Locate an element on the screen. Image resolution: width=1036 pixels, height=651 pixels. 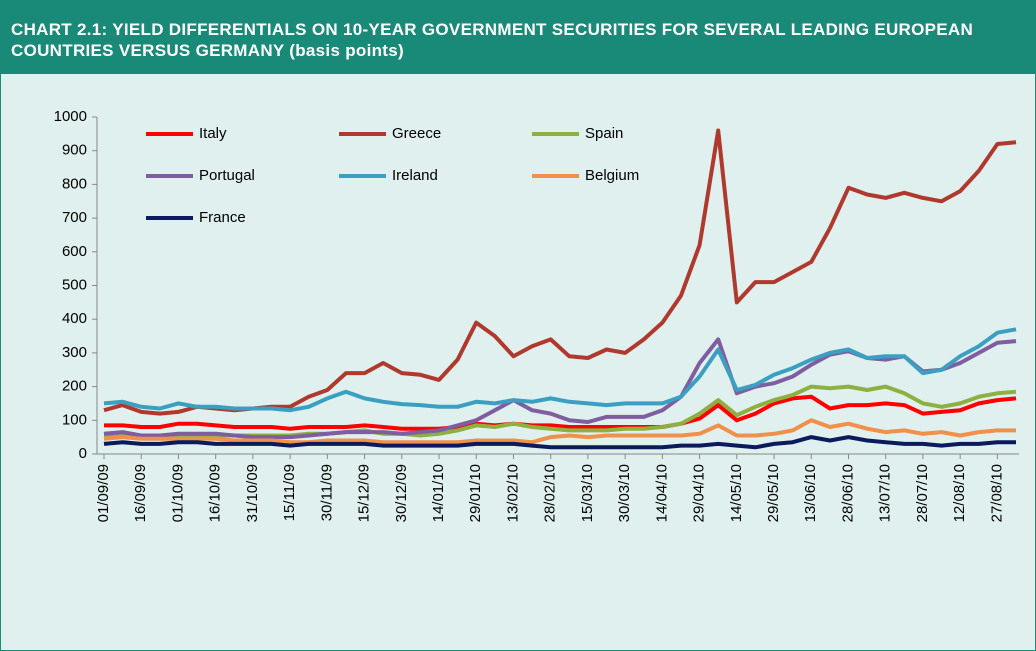
y-tick-label: 700 is located at coordinates (74, 217).